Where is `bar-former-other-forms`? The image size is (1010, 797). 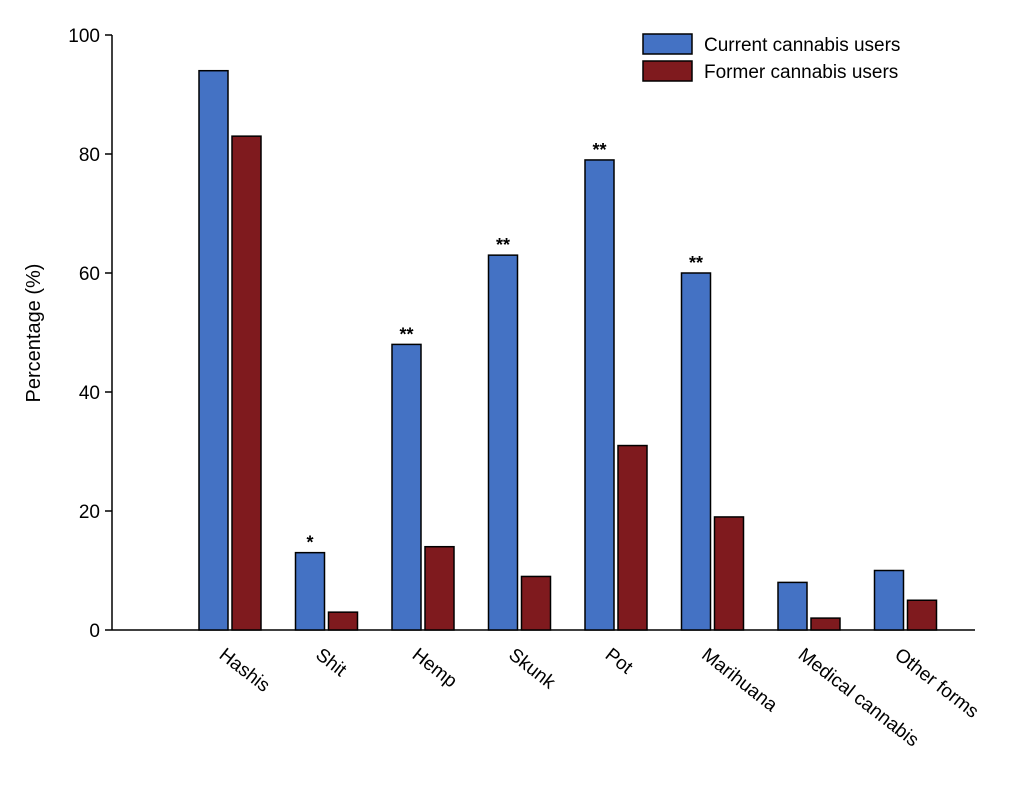 bar-former-other-forms is located at coordinates (922, 615).